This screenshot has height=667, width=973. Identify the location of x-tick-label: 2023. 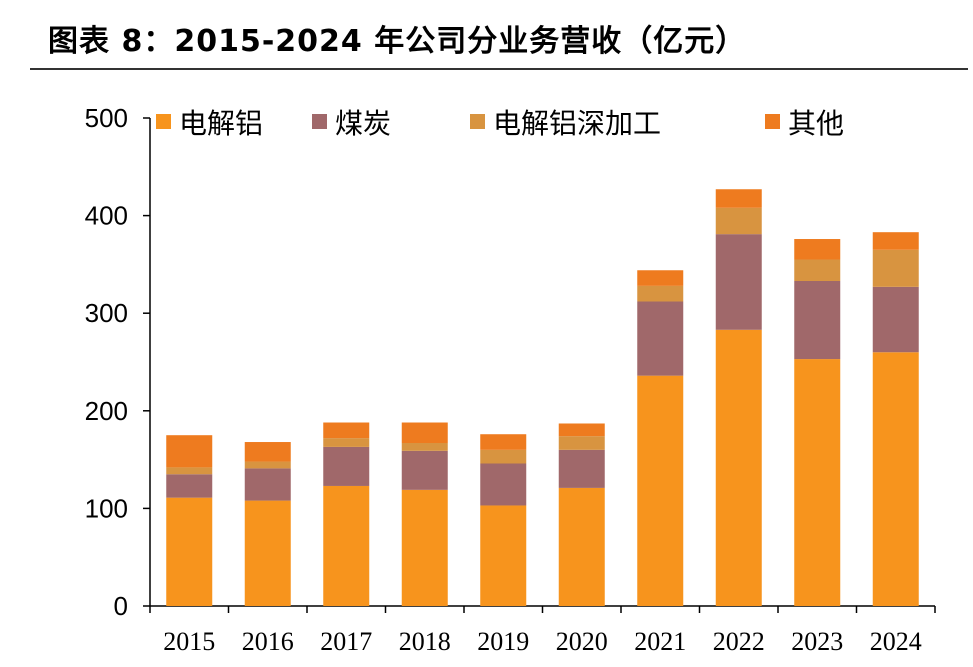
(817, 641).